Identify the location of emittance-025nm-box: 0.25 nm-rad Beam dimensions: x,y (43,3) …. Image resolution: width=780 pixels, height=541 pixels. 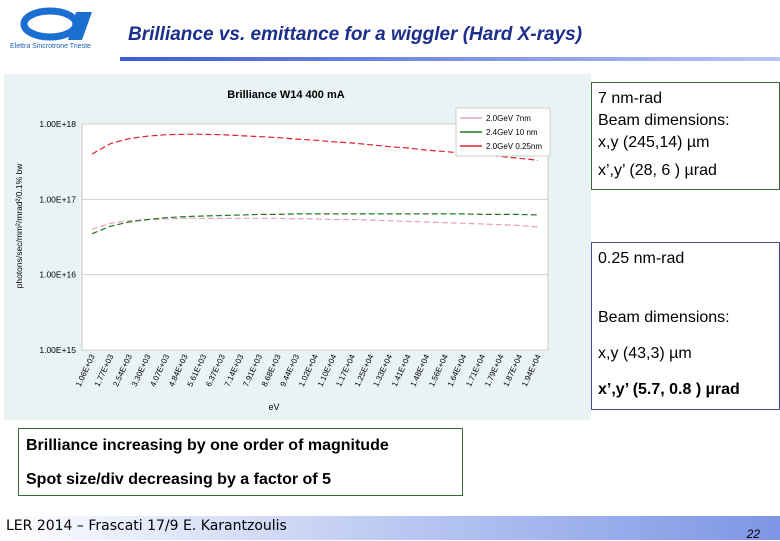
(685, 326).